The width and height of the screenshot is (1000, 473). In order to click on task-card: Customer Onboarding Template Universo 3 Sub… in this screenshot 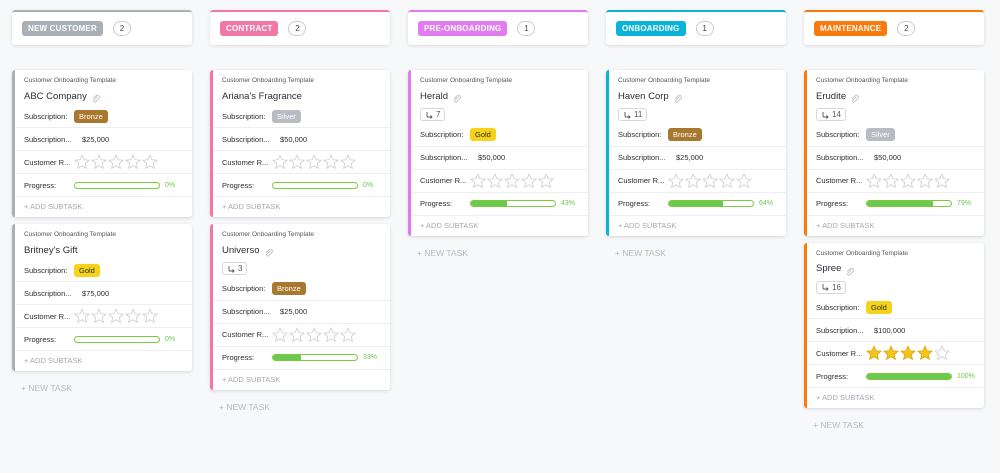, I will do `click(300, 307)`.